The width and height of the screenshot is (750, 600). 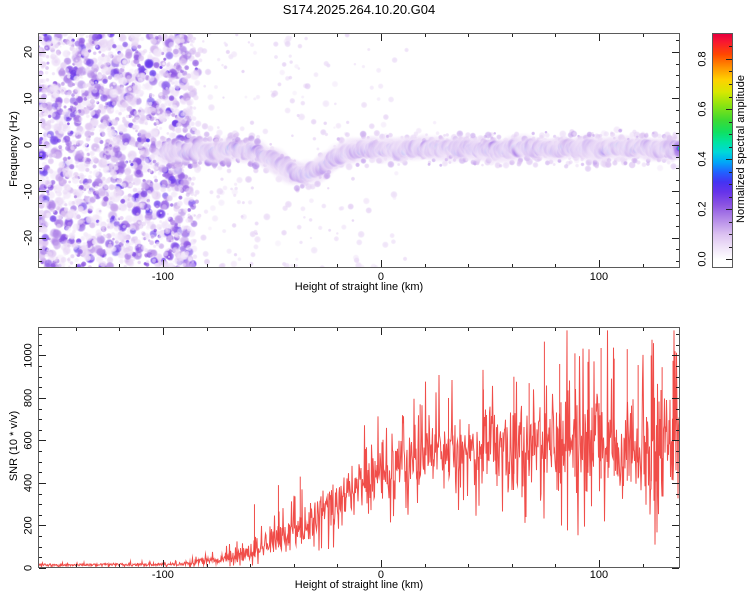 I want to click on colorbar-label: Normalized spectral amplitude, so click(x=741, y=149).